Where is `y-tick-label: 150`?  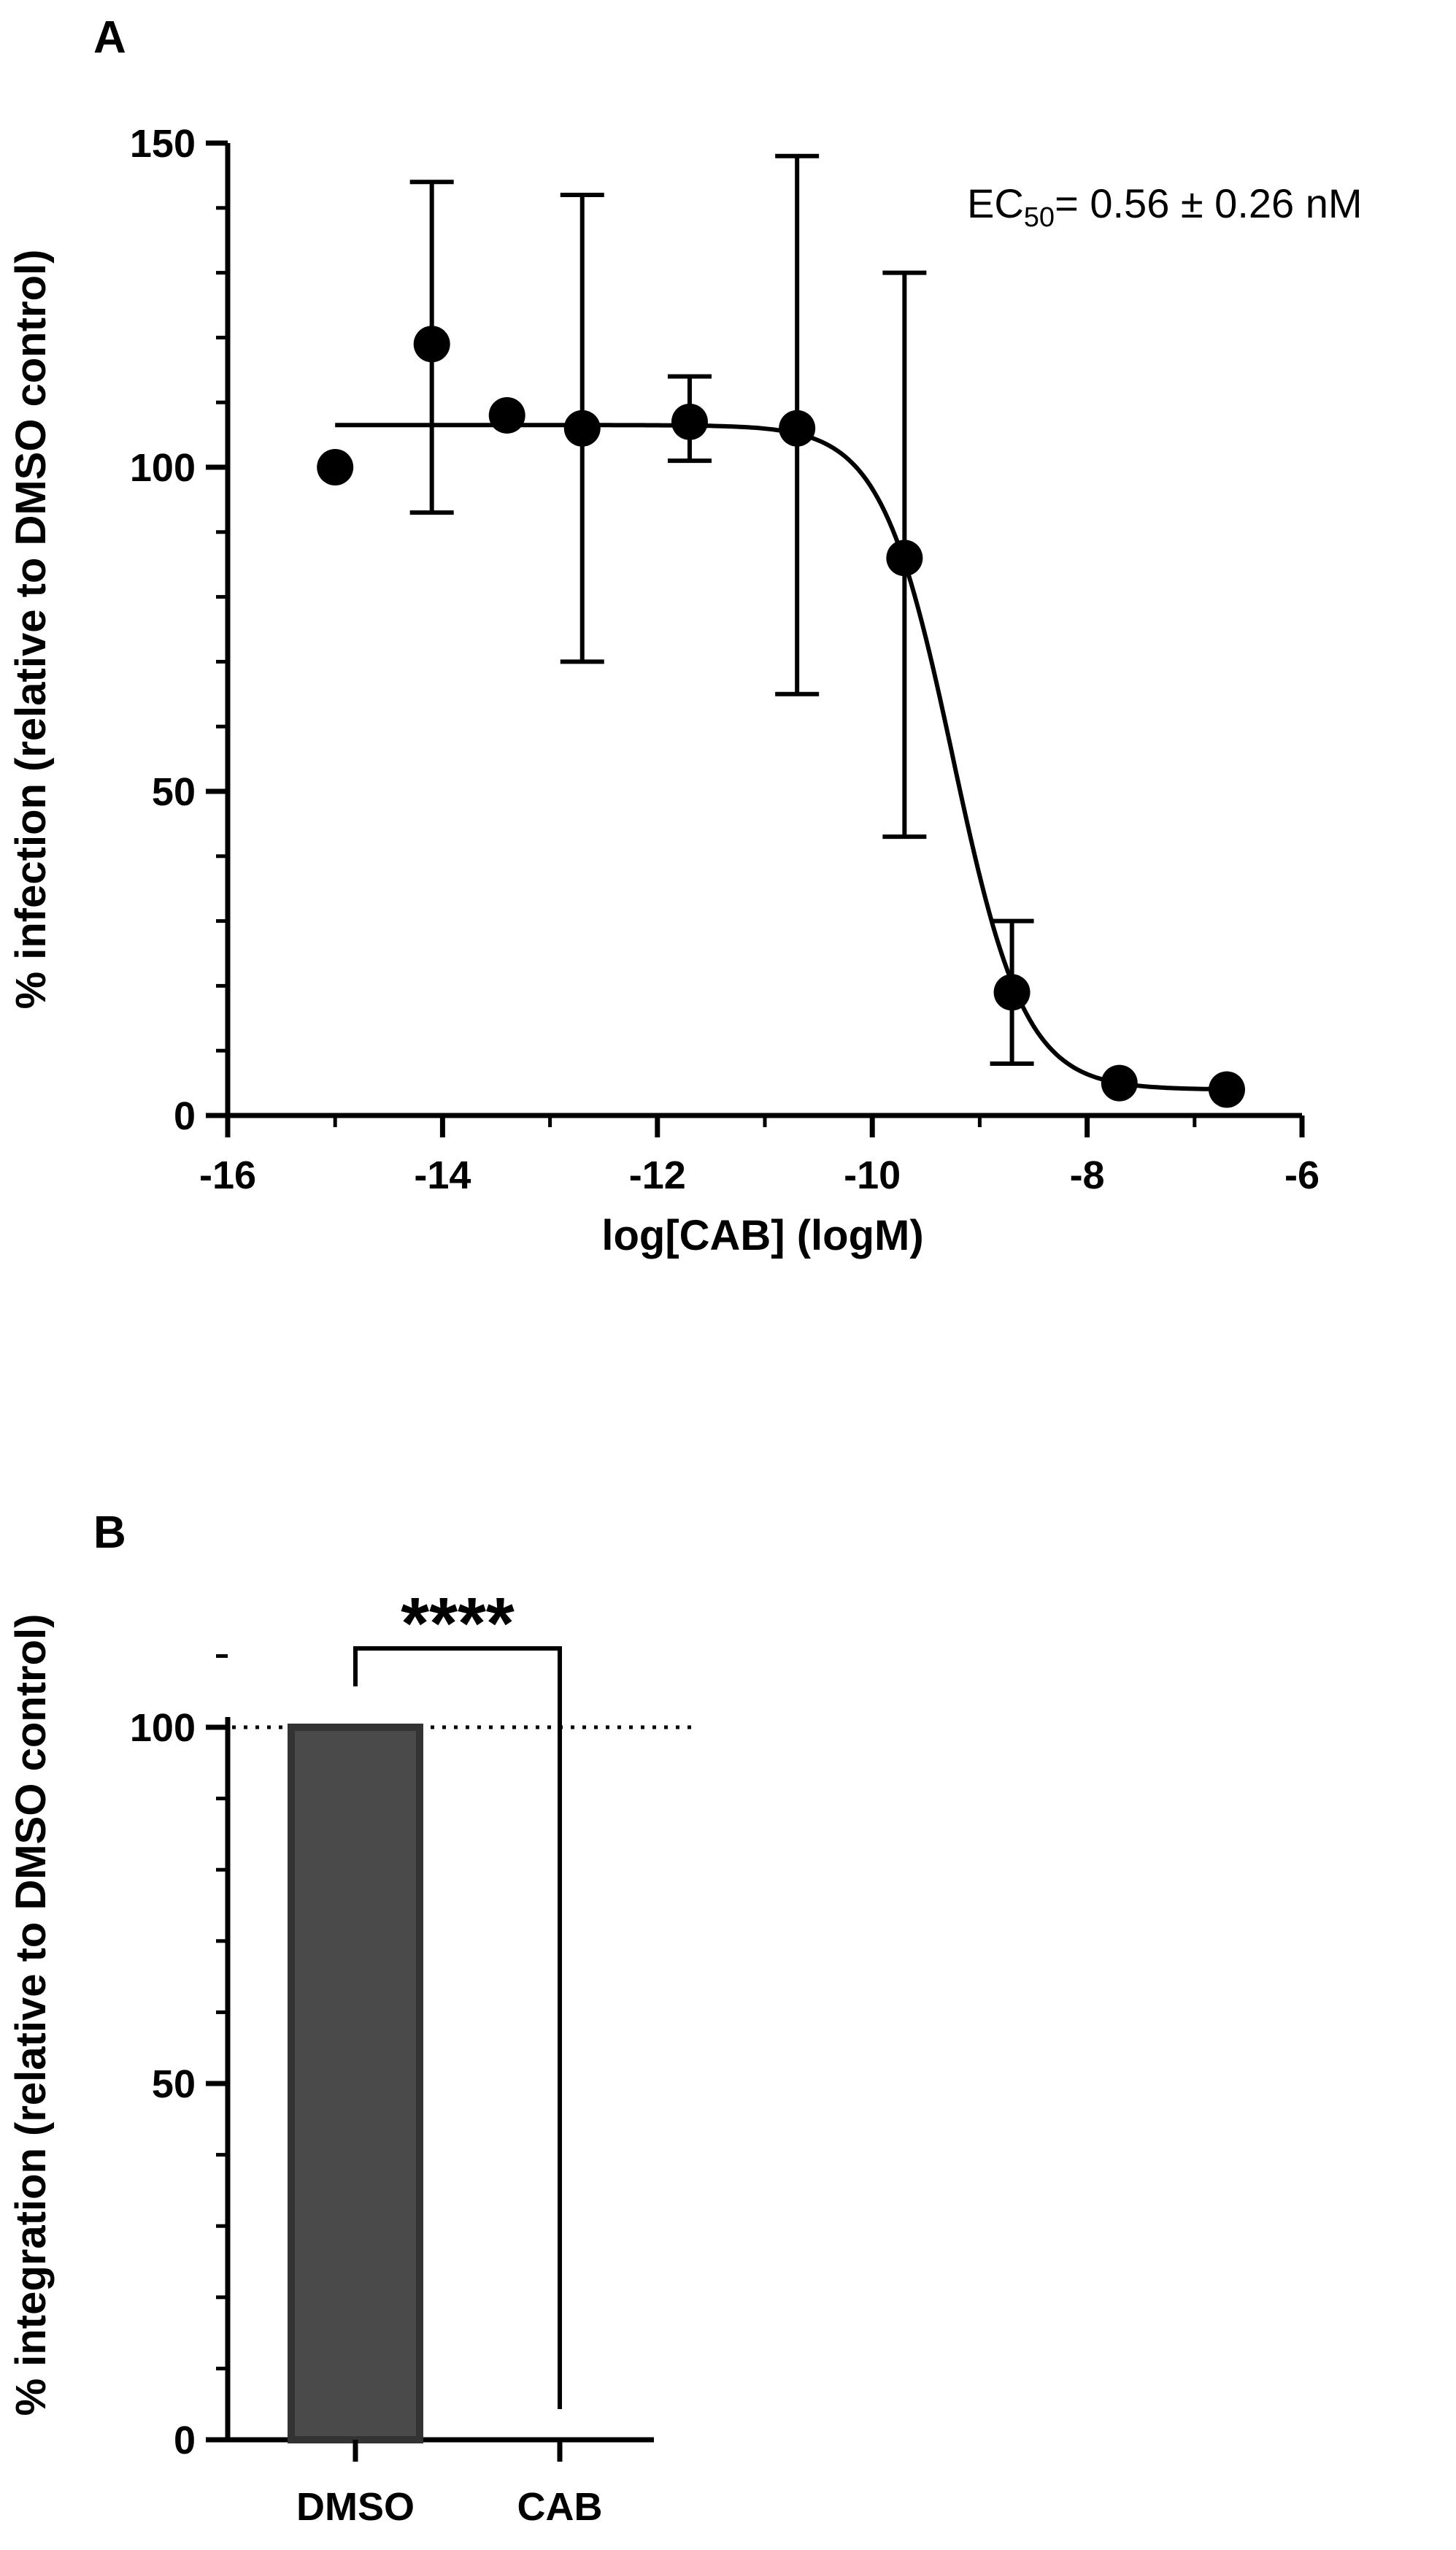 y-tick-label: 150 is located at coordinates (163, 144).